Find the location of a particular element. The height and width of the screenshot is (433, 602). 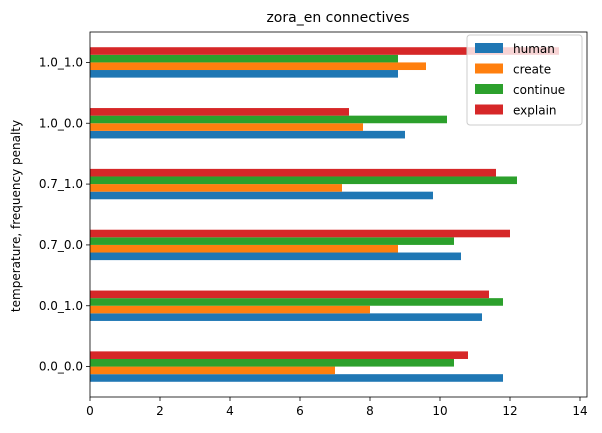

legend-label-human: human is located at coordinates (534, 49).